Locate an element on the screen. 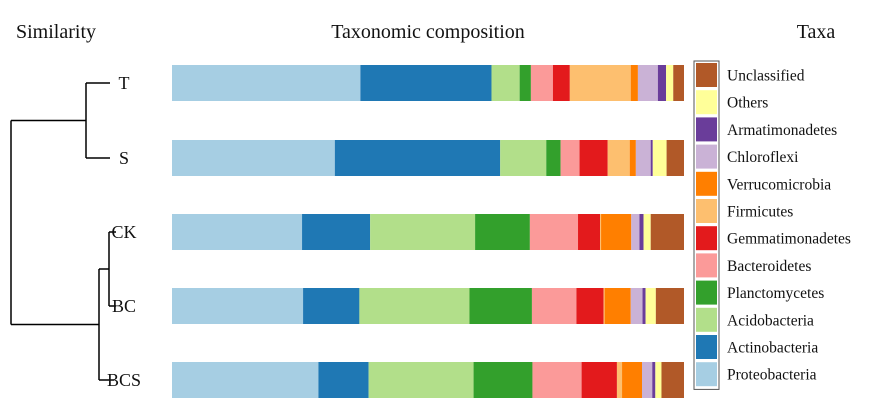 Image resolution: width=890 pixels, height=415 pixels. bar-bcs-others is located at coordinates (658, 380).